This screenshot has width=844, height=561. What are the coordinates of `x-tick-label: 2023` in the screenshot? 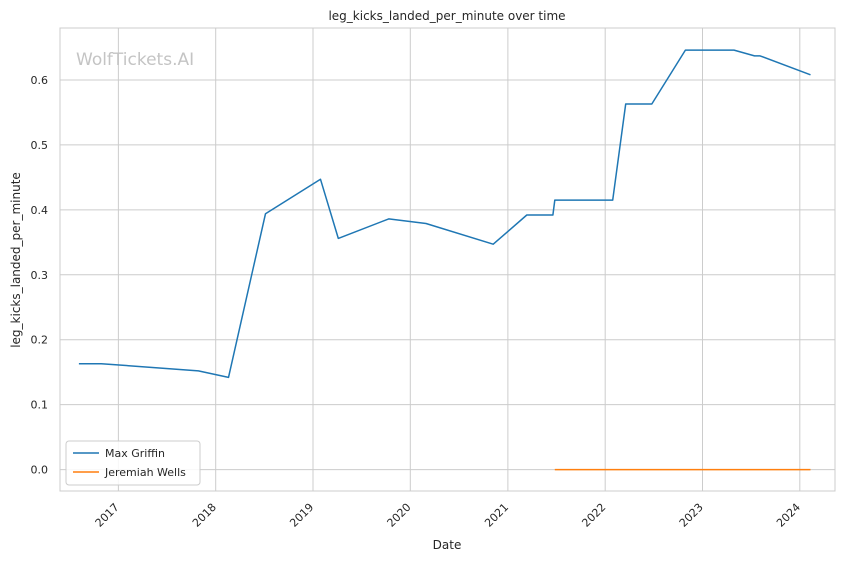 It's located at (691, 515).